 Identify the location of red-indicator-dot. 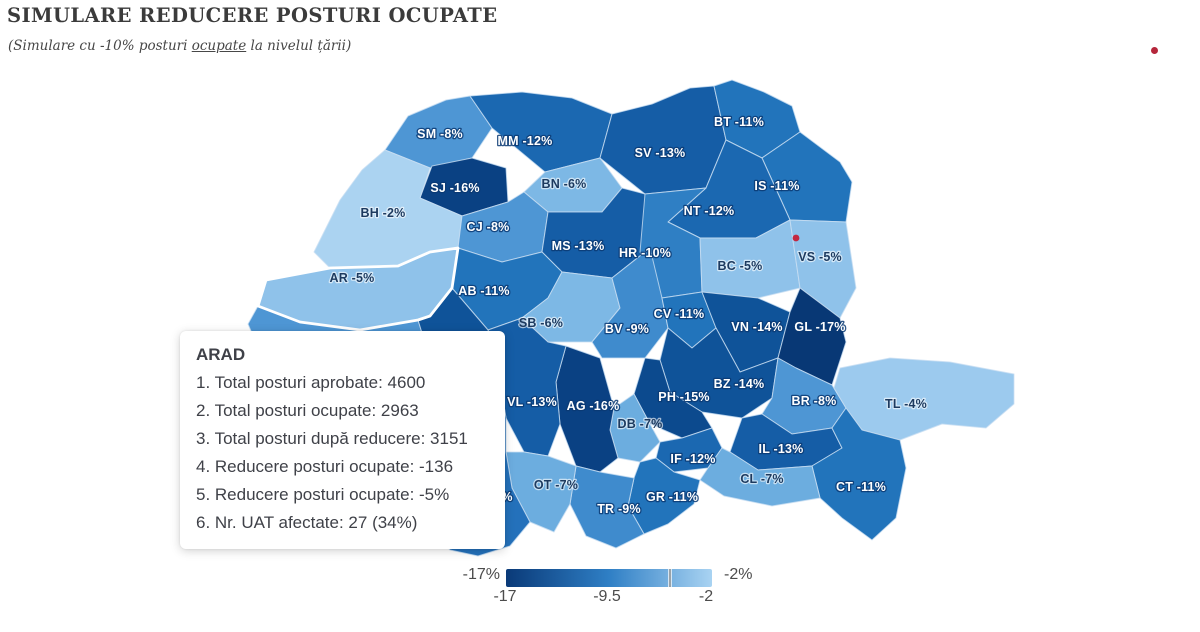
(1154, 50).